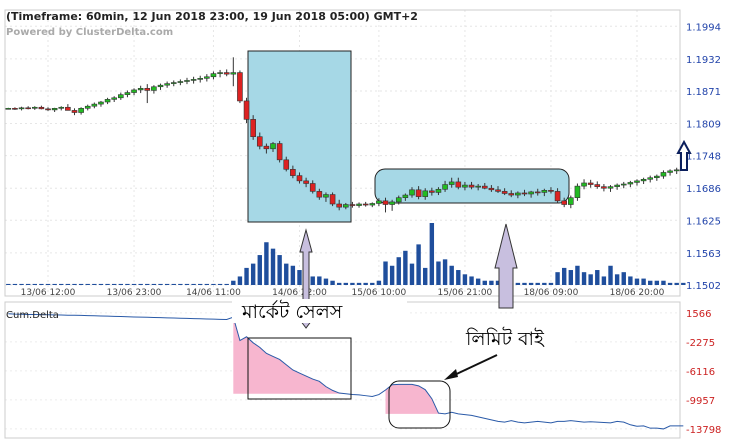  What do you see at coordinates (32, 315) in the screenshot?
I see `delta-pane-title: Cum.Delta` at bounding box center [32, 315].